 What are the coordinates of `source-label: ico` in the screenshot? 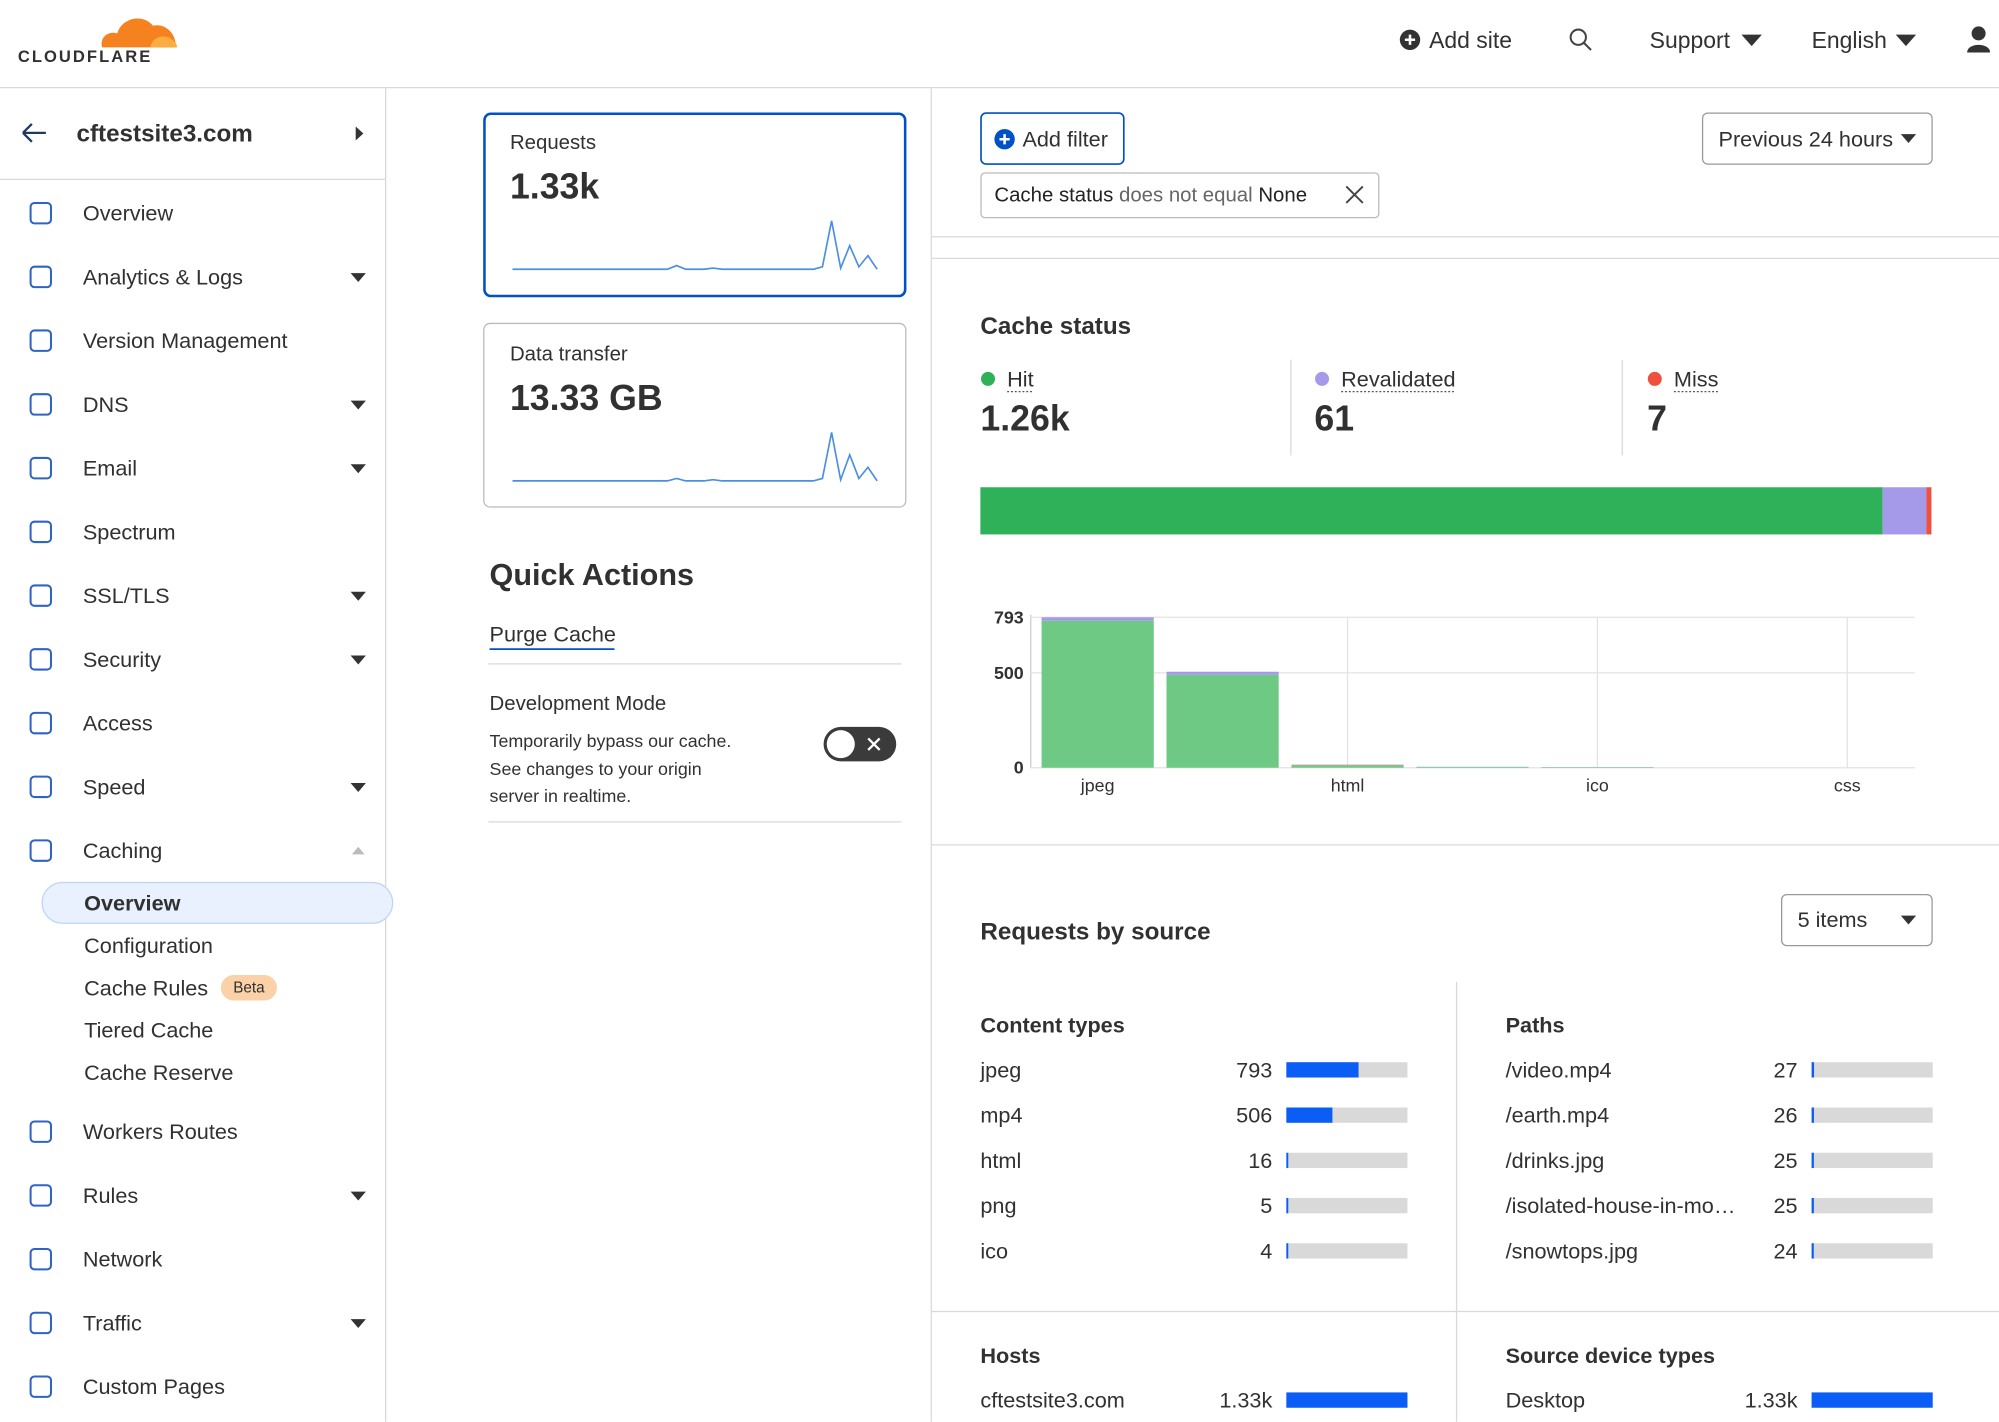 It's located at (994, 1250).